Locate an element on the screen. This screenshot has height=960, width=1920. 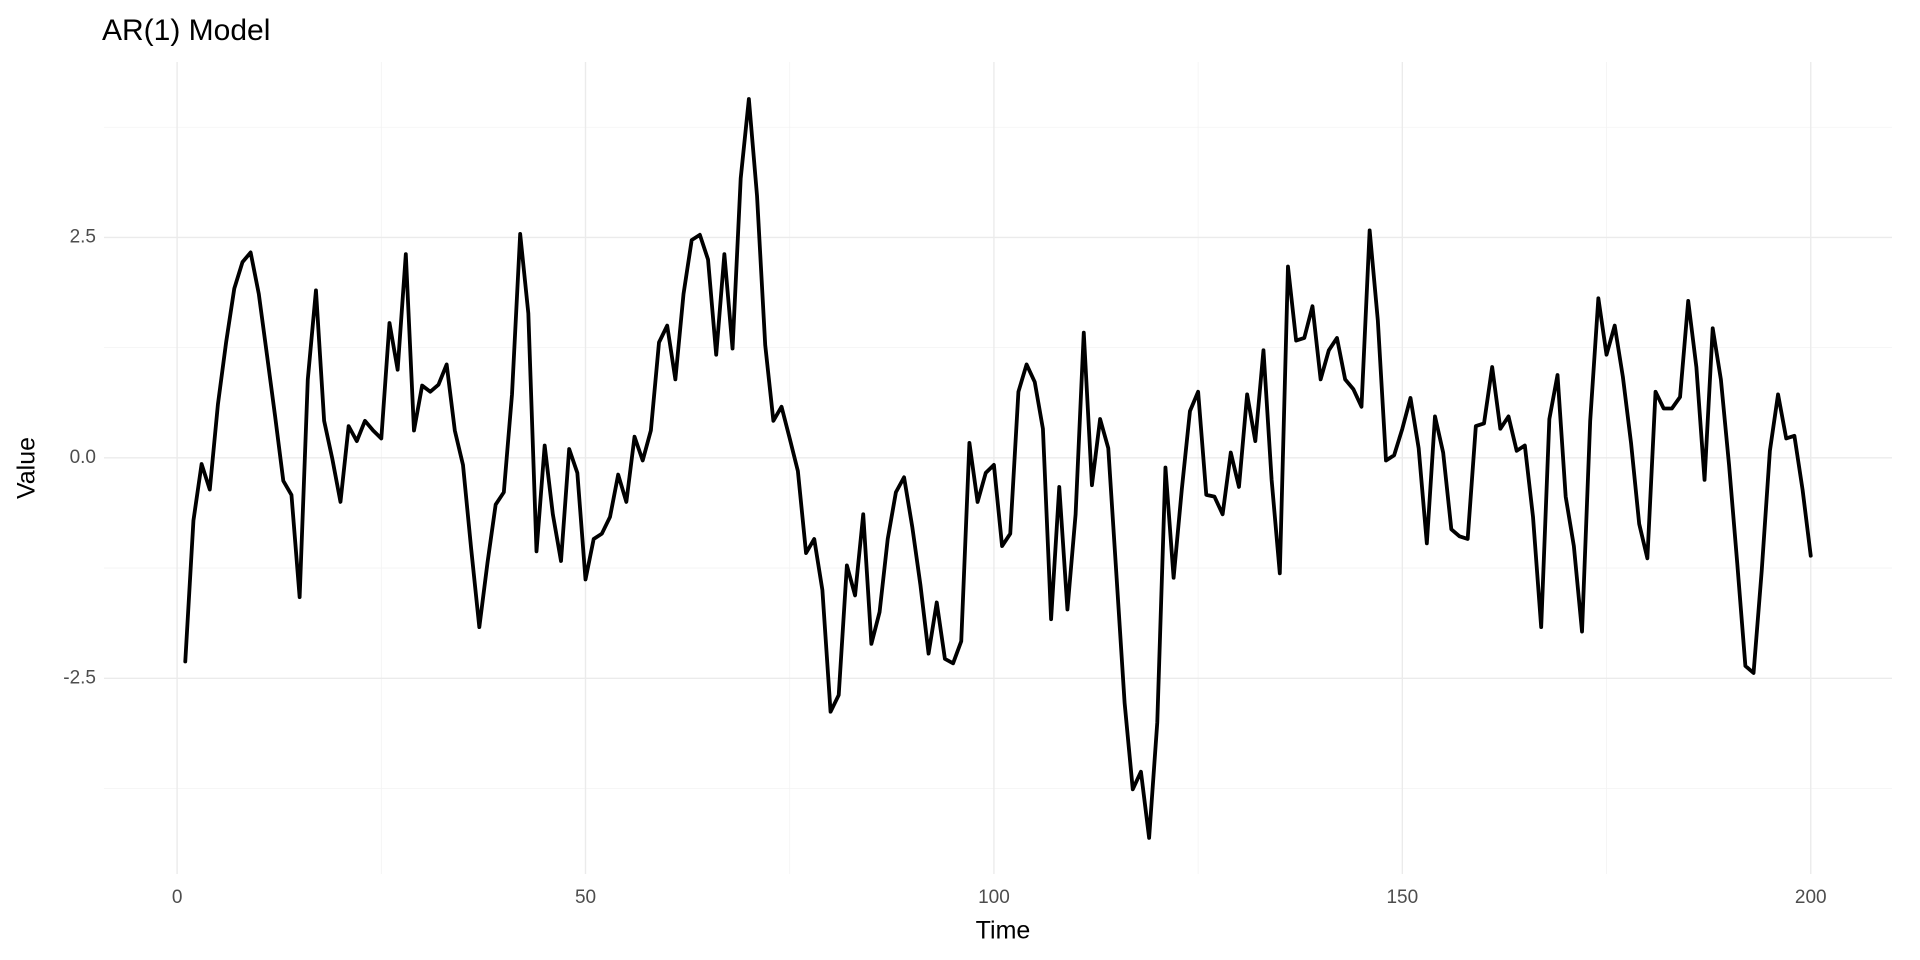
x-tick-label: 50 is located at coordinates (585, 897).